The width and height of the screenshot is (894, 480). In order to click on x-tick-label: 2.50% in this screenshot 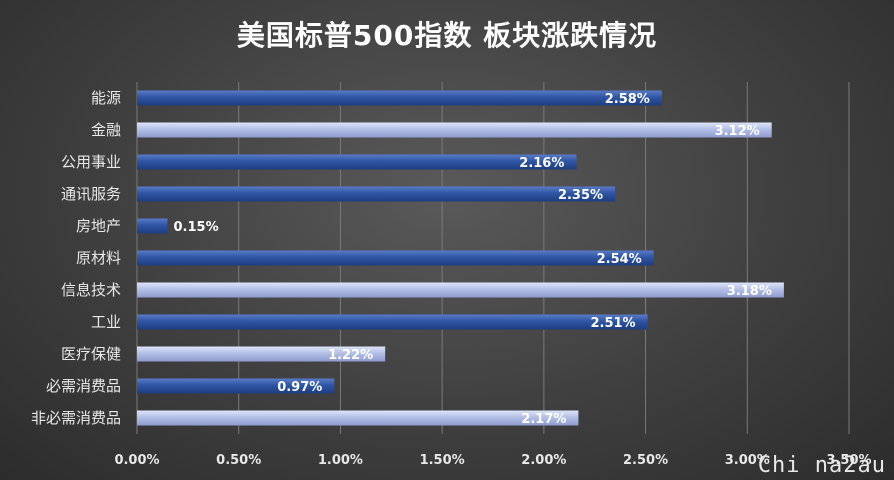, I will do `click(645, 460)`.